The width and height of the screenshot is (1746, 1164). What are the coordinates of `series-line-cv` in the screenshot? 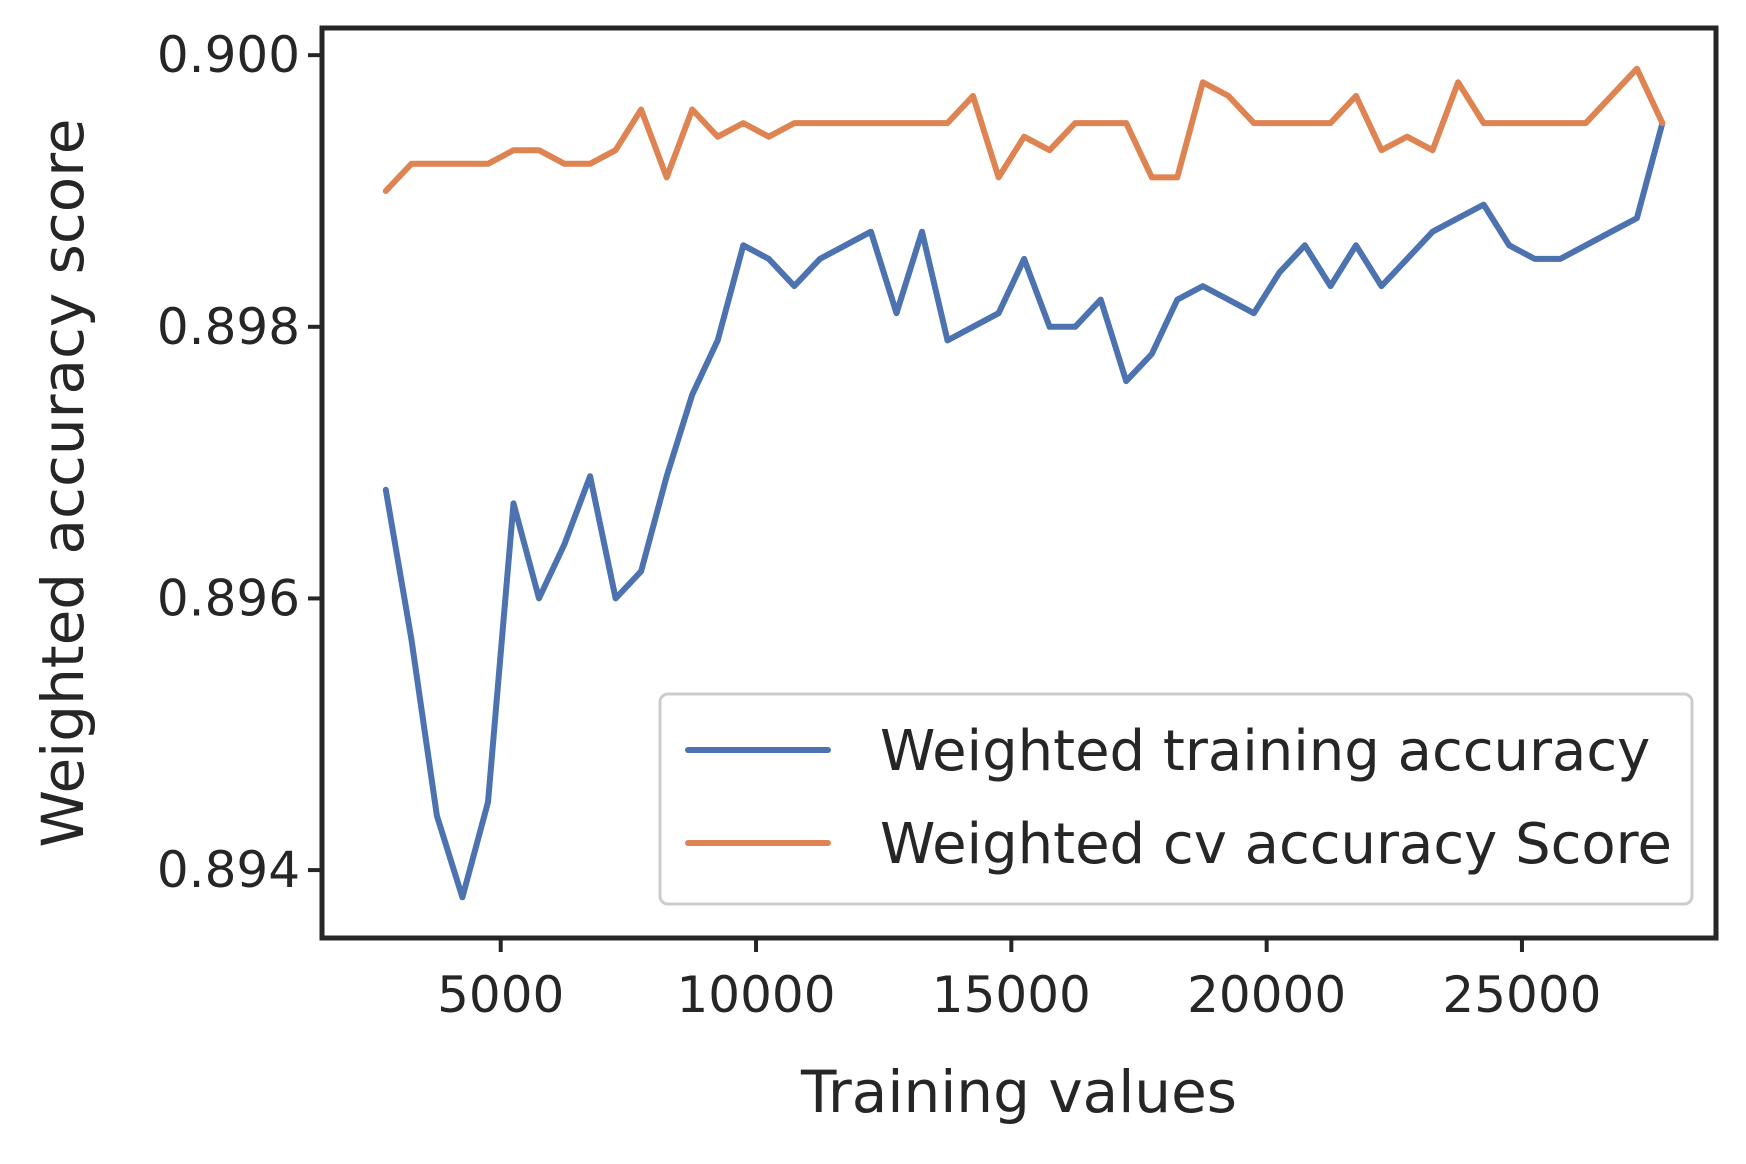 It's located at (1024, 129).